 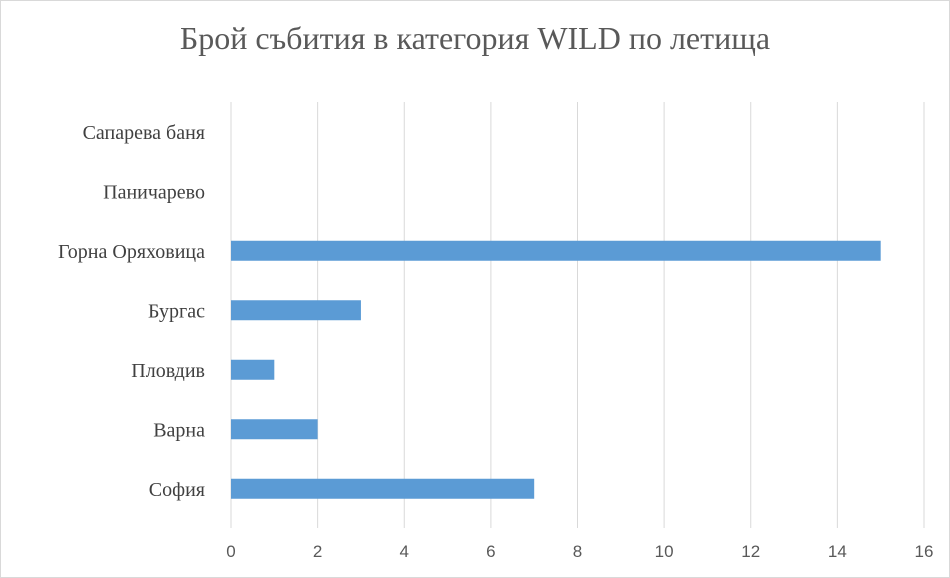 What do you see at coordinates (475, 38) in the screenshot?
I see `chart-title: Брой събития в категория WILD по летища` at bounding box center [475, 38].